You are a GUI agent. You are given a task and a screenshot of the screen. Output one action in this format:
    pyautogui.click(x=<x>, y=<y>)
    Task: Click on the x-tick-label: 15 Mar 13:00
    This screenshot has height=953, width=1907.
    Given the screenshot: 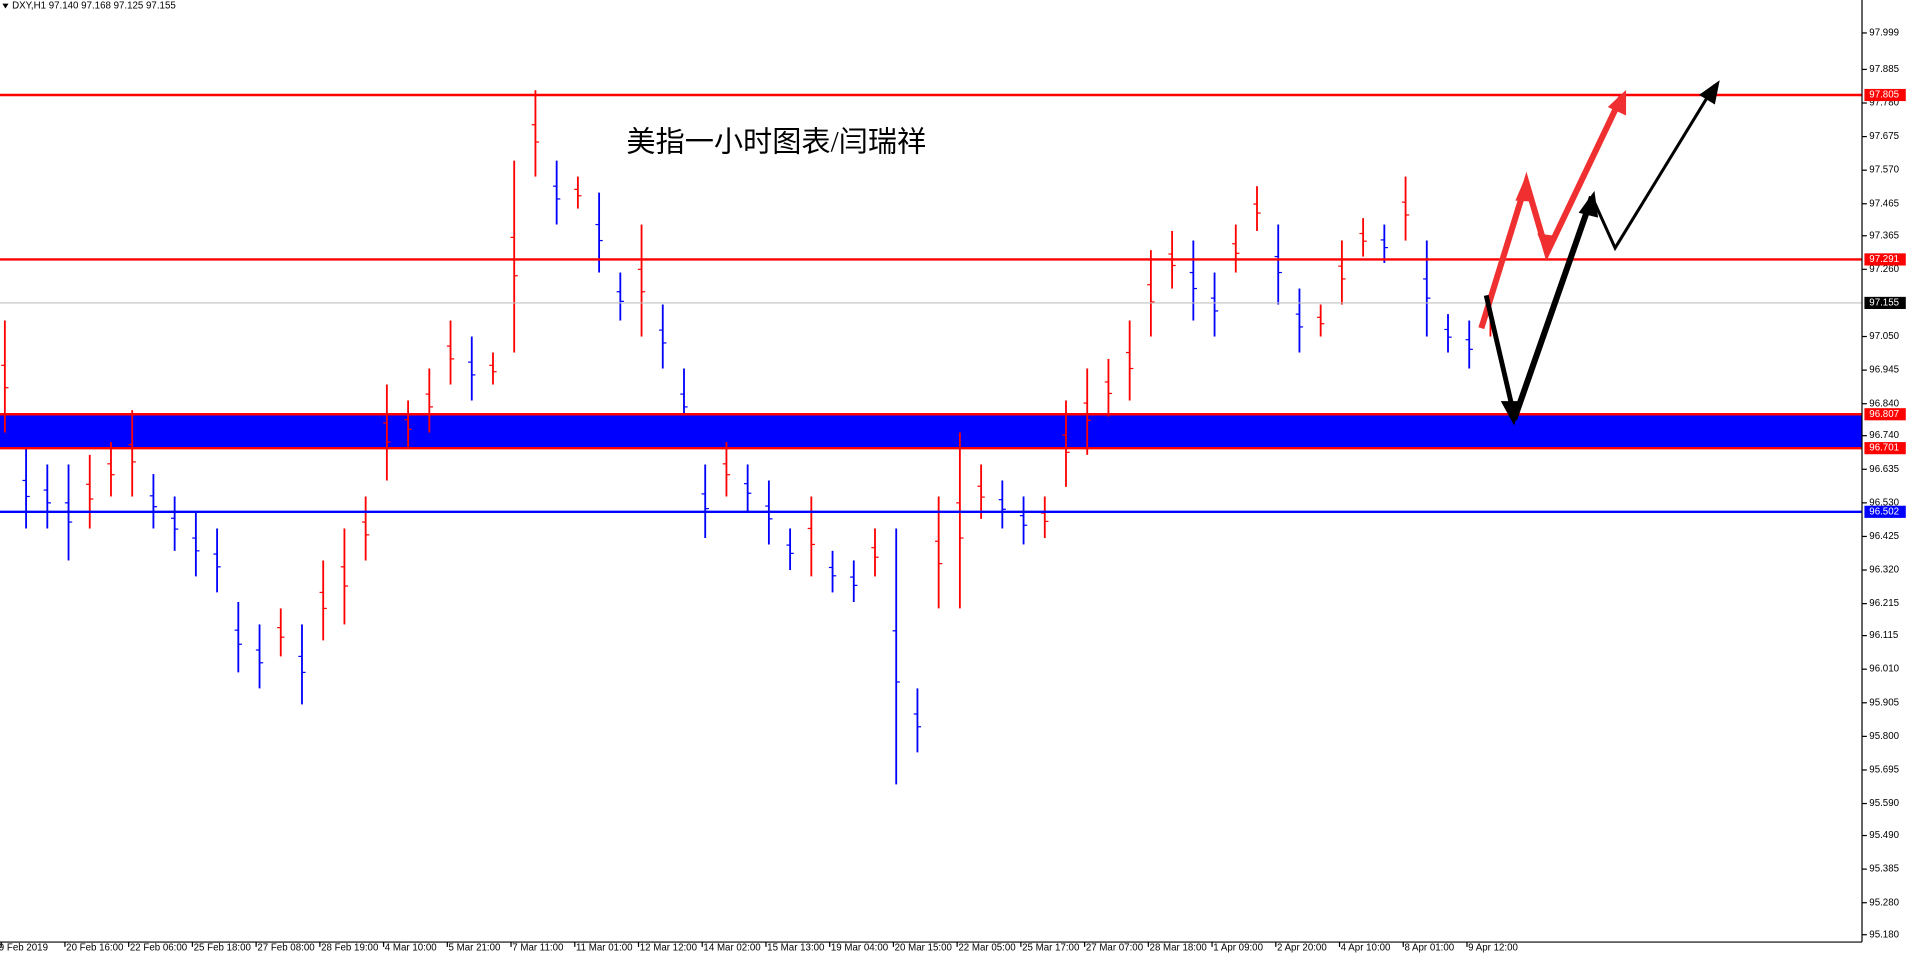 What is the action you would take?
    pyautogui.click(x=796, y=948)
    